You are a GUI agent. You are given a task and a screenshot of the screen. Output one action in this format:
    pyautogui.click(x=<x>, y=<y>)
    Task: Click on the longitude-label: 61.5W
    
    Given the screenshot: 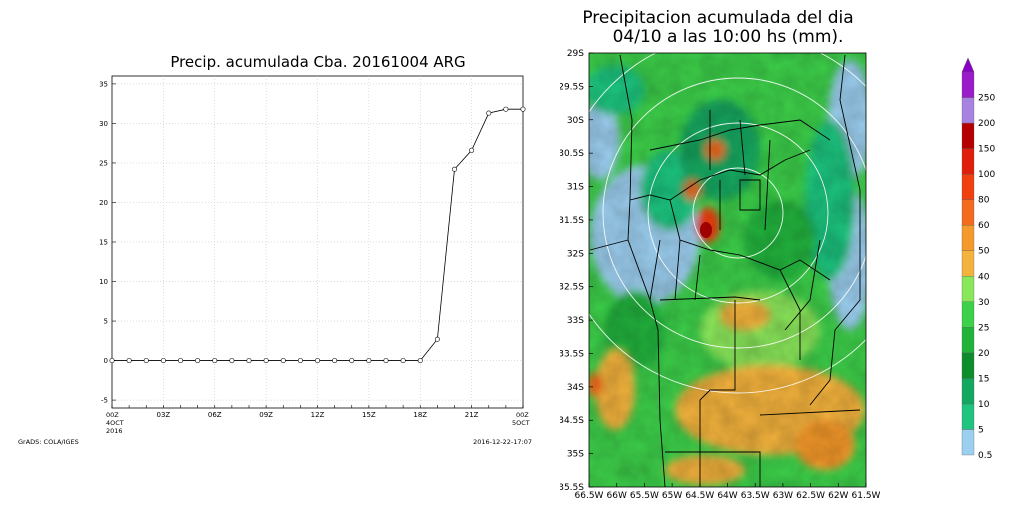 What is the action you would take?
    pyautogui.click(x=866, y=496)
    